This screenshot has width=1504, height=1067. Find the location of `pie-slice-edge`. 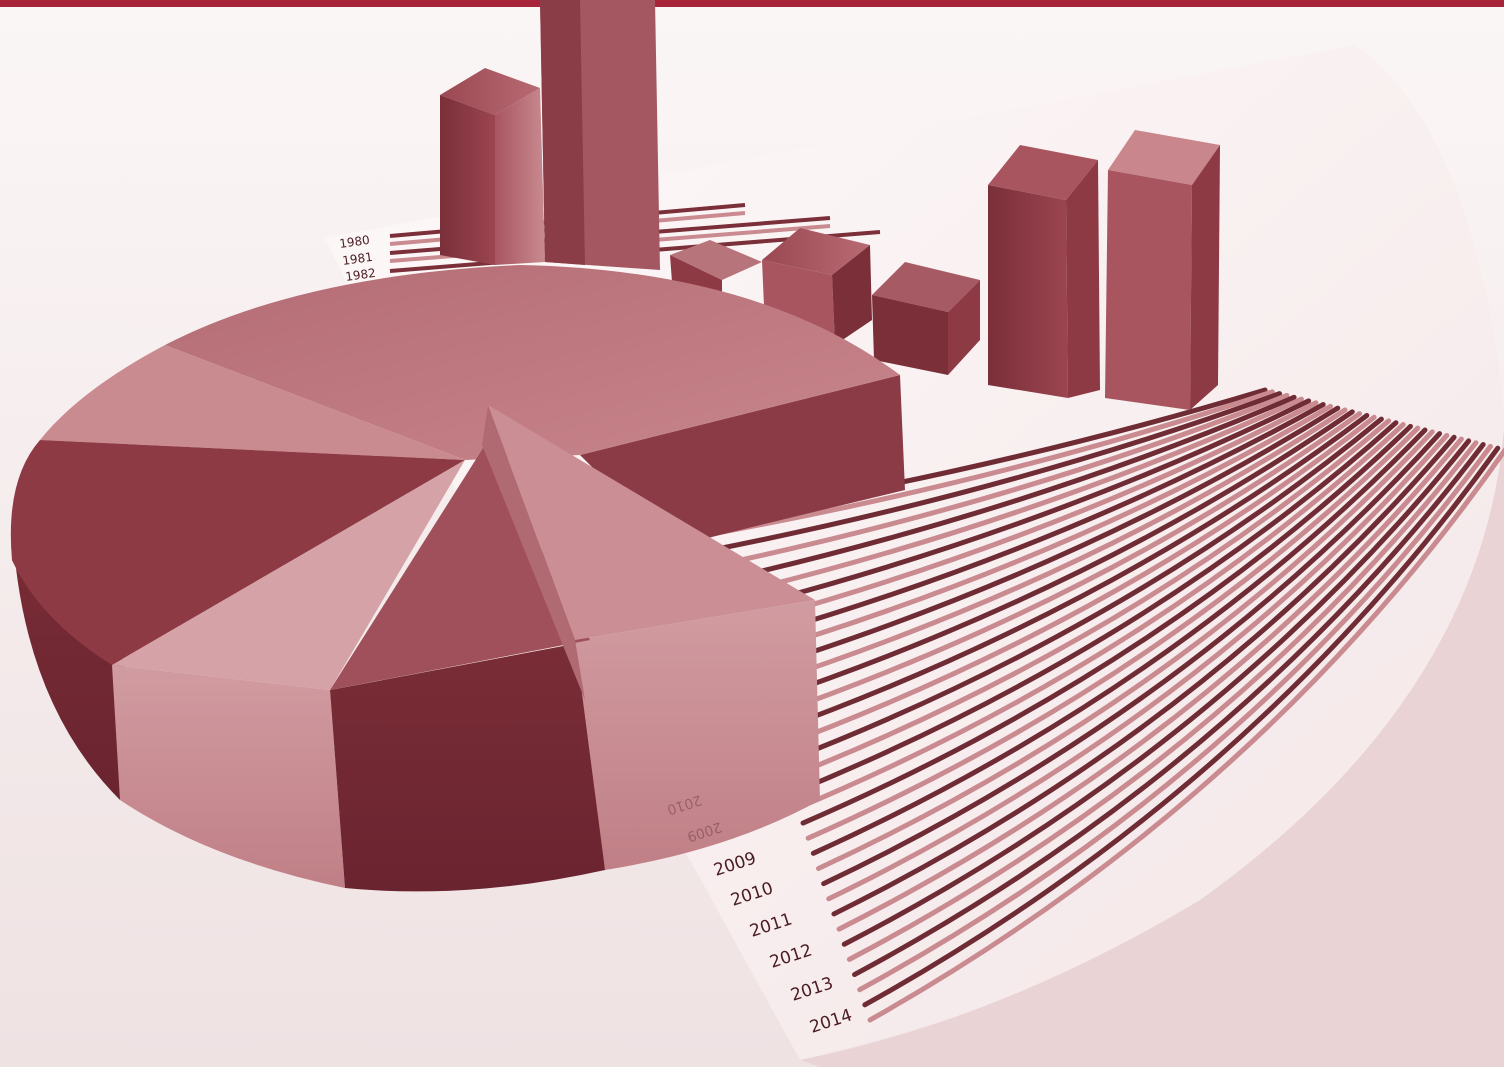

pie-slice-edge is located at coordinates (533, 552).